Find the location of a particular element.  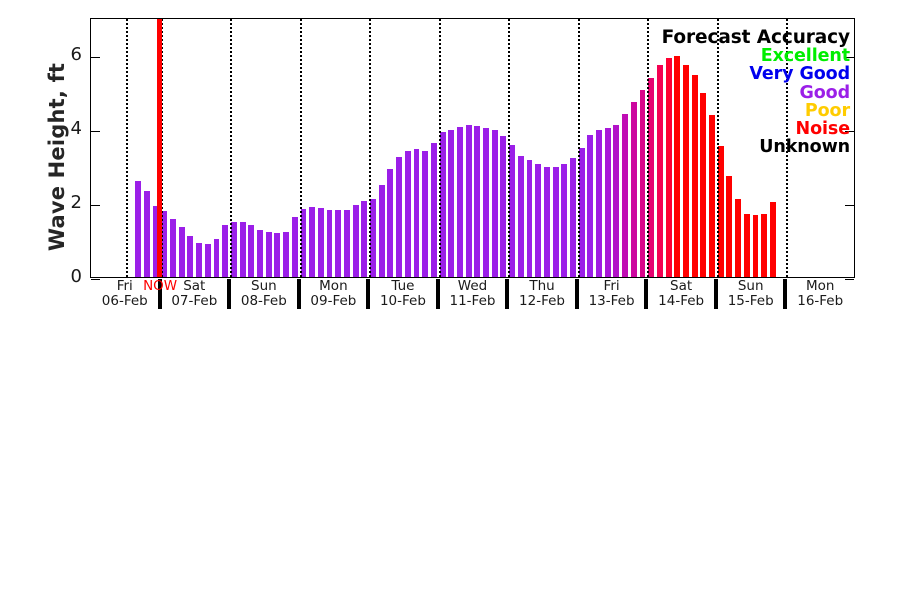

x-day-date: 06-Feb is located at coordinates (124, 301).